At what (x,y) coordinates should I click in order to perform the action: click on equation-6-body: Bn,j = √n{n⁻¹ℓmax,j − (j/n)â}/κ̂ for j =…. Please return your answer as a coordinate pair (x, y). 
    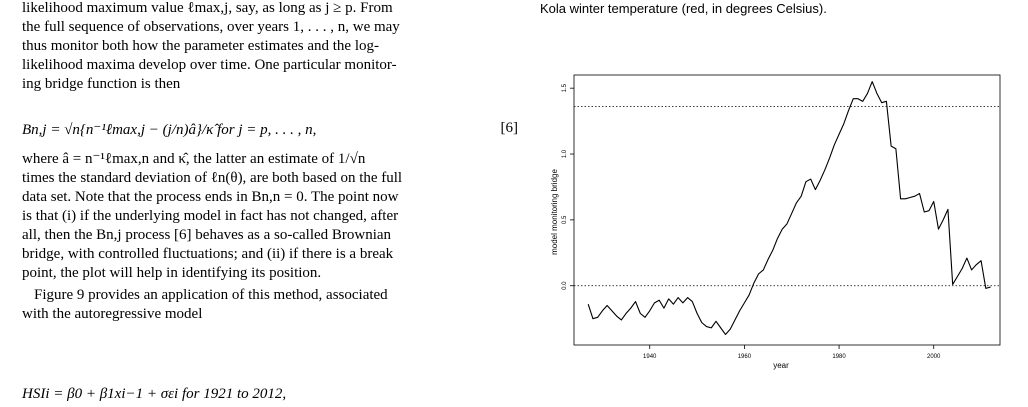
    Looking at the image, I should click on (169, 130).